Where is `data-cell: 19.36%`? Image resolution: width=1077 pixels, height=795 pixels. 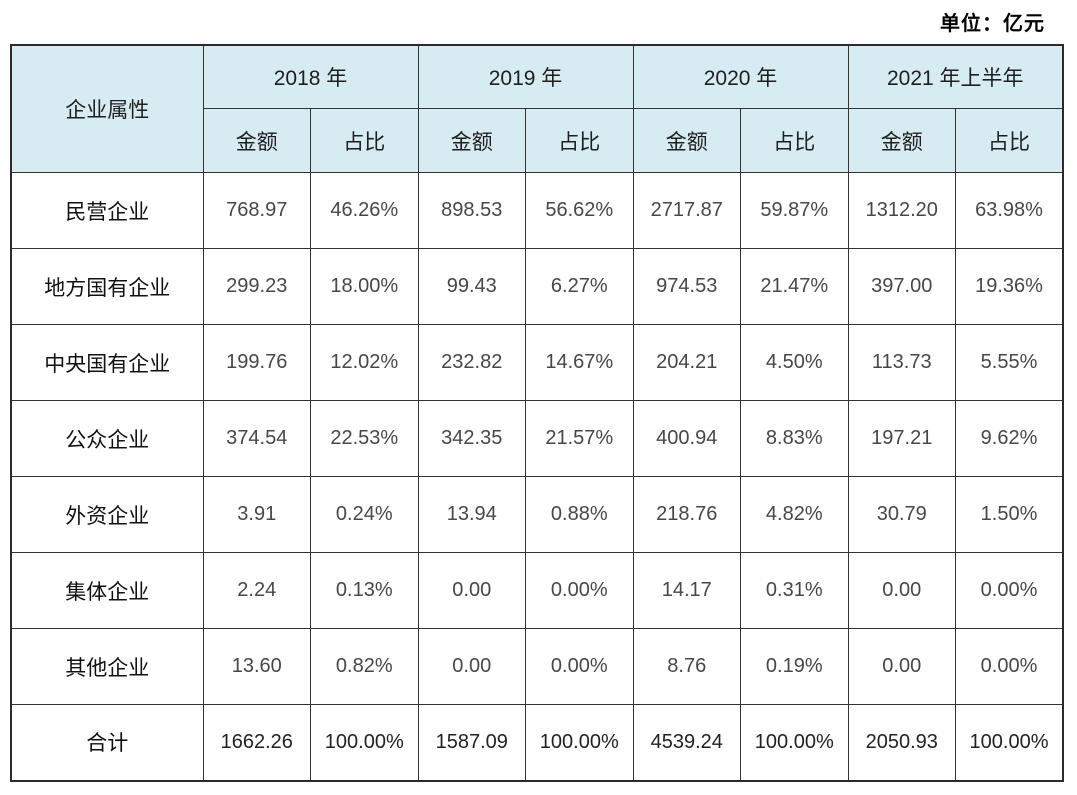
data-cell: 19.36% is located at coordinates (1009, 286).